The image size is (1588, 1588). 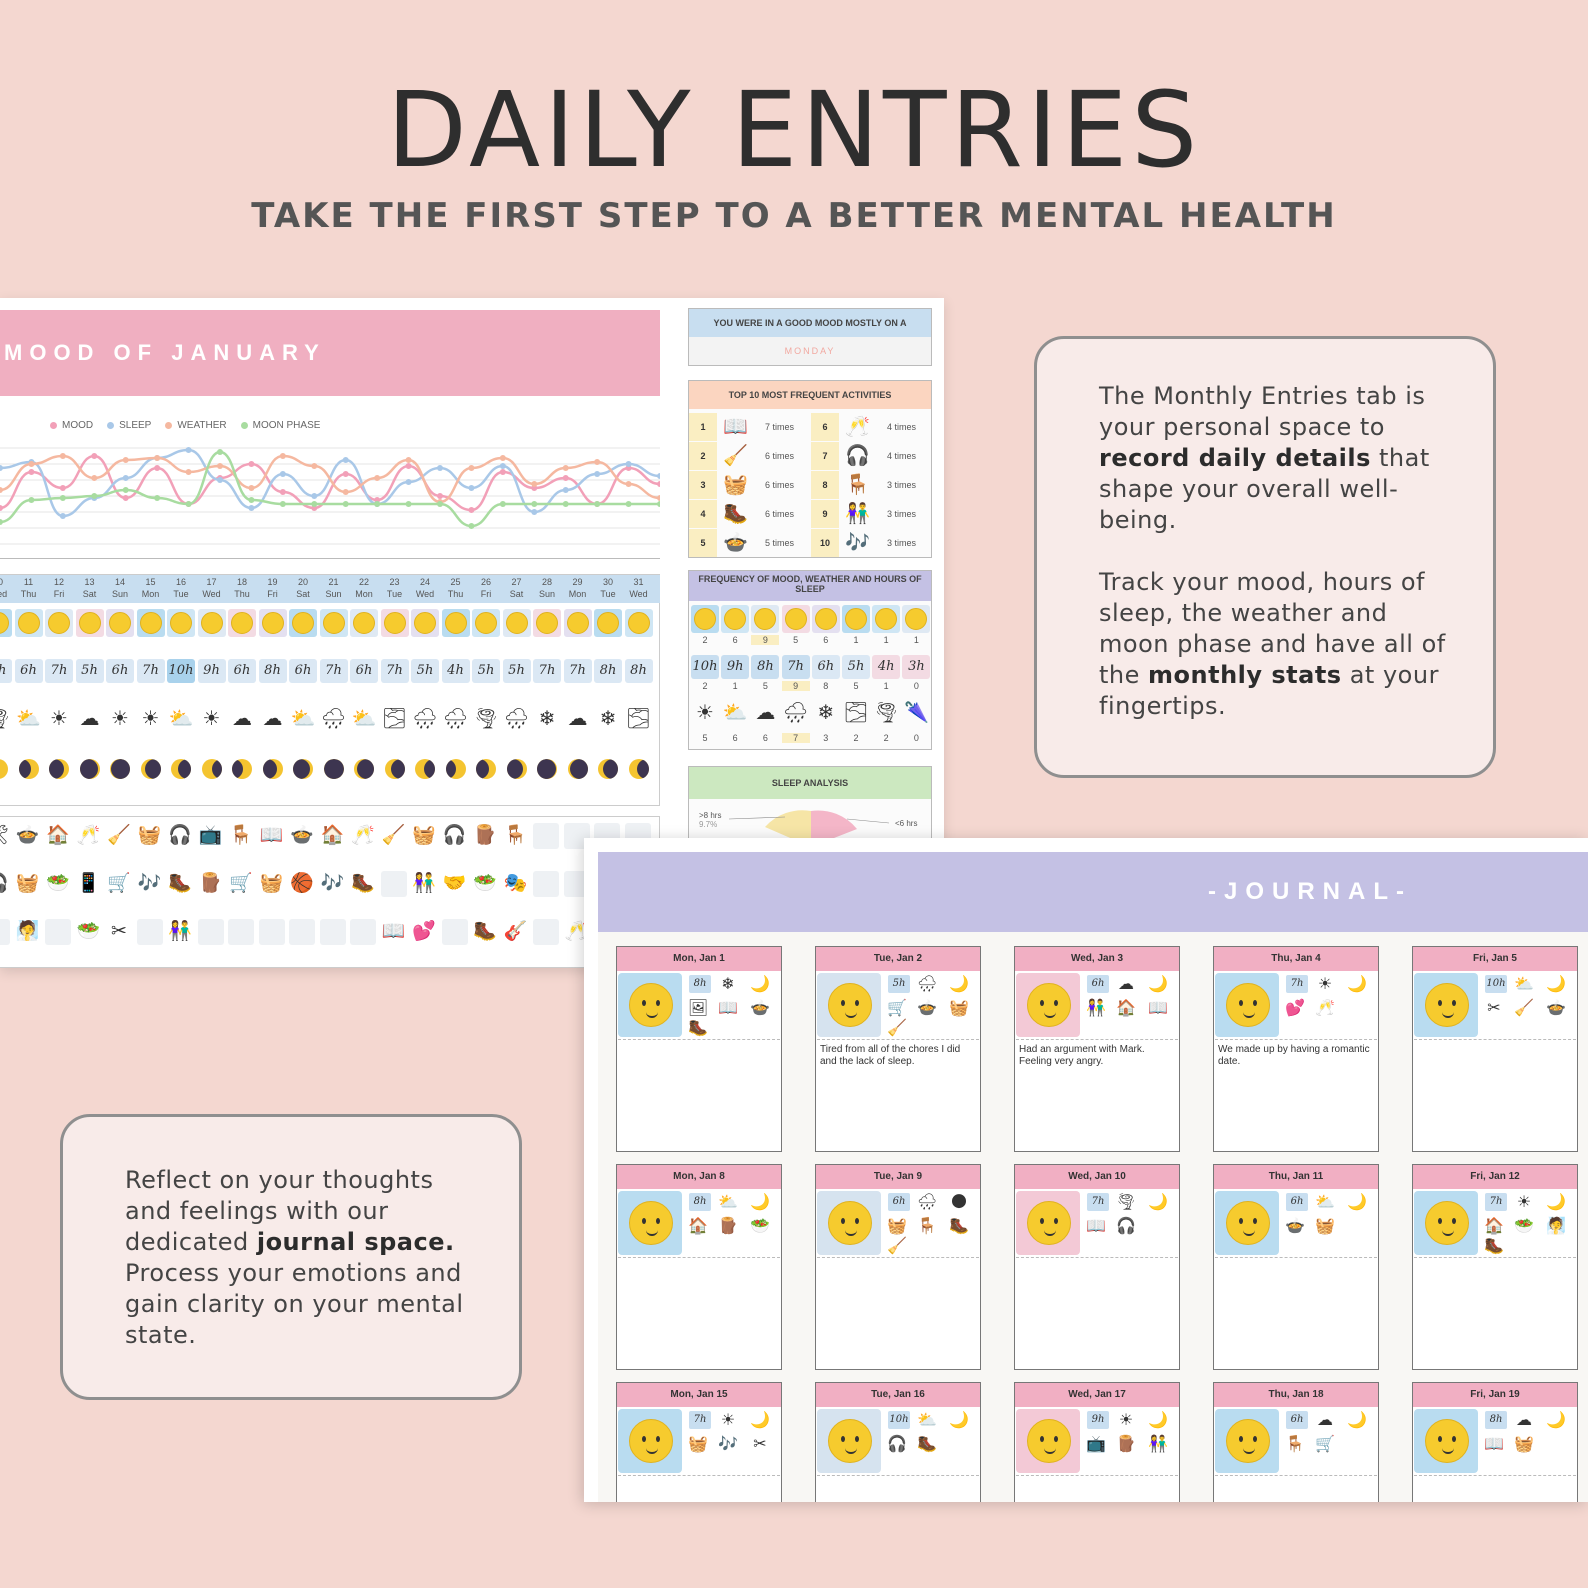 What do you see at coordinates (906, 823) in the screenshot?
I see `sleep-label-right: <6 hrs` at bounding box center [906, 823].